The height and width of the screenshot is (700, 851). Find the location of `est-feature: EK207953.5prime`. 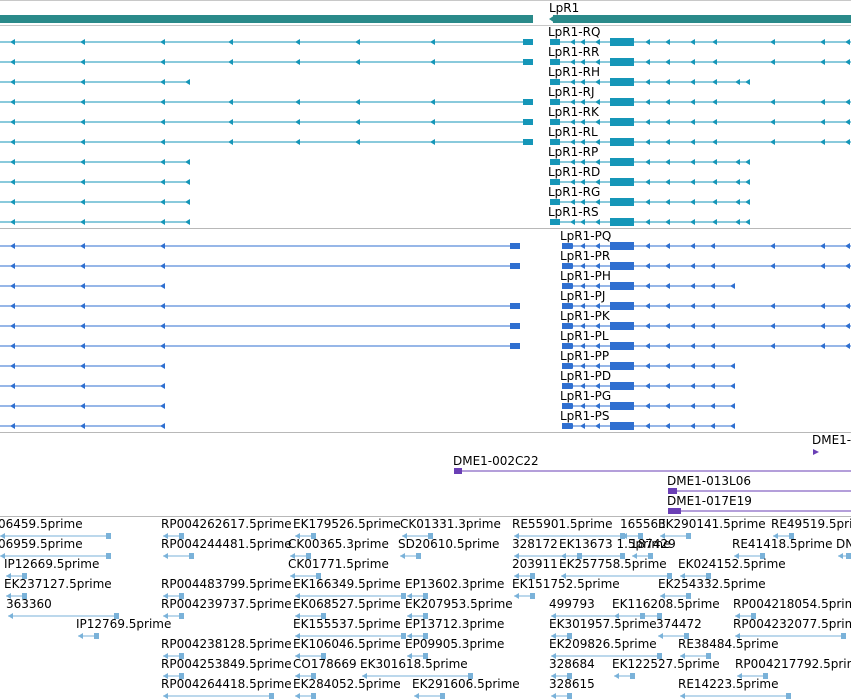

est-feature: EK207953.5prime is located at coordinates (459, 608).